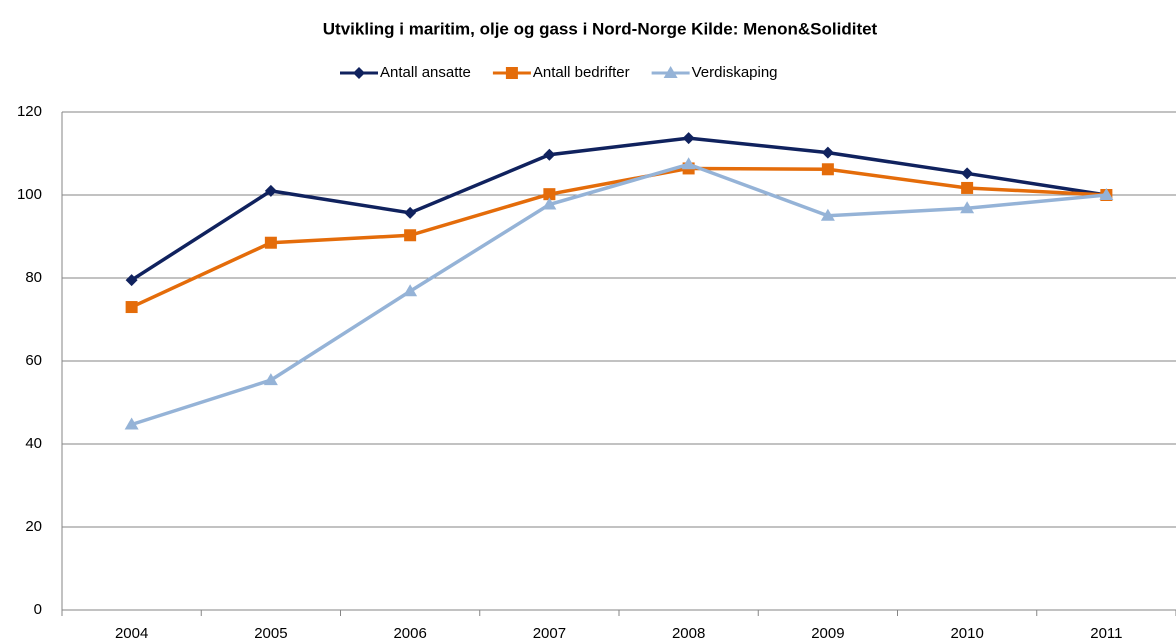  Describe the element at coordinates (581, 72) in the screenshot. I see `legend-label: Antall bedrifter` at that location.